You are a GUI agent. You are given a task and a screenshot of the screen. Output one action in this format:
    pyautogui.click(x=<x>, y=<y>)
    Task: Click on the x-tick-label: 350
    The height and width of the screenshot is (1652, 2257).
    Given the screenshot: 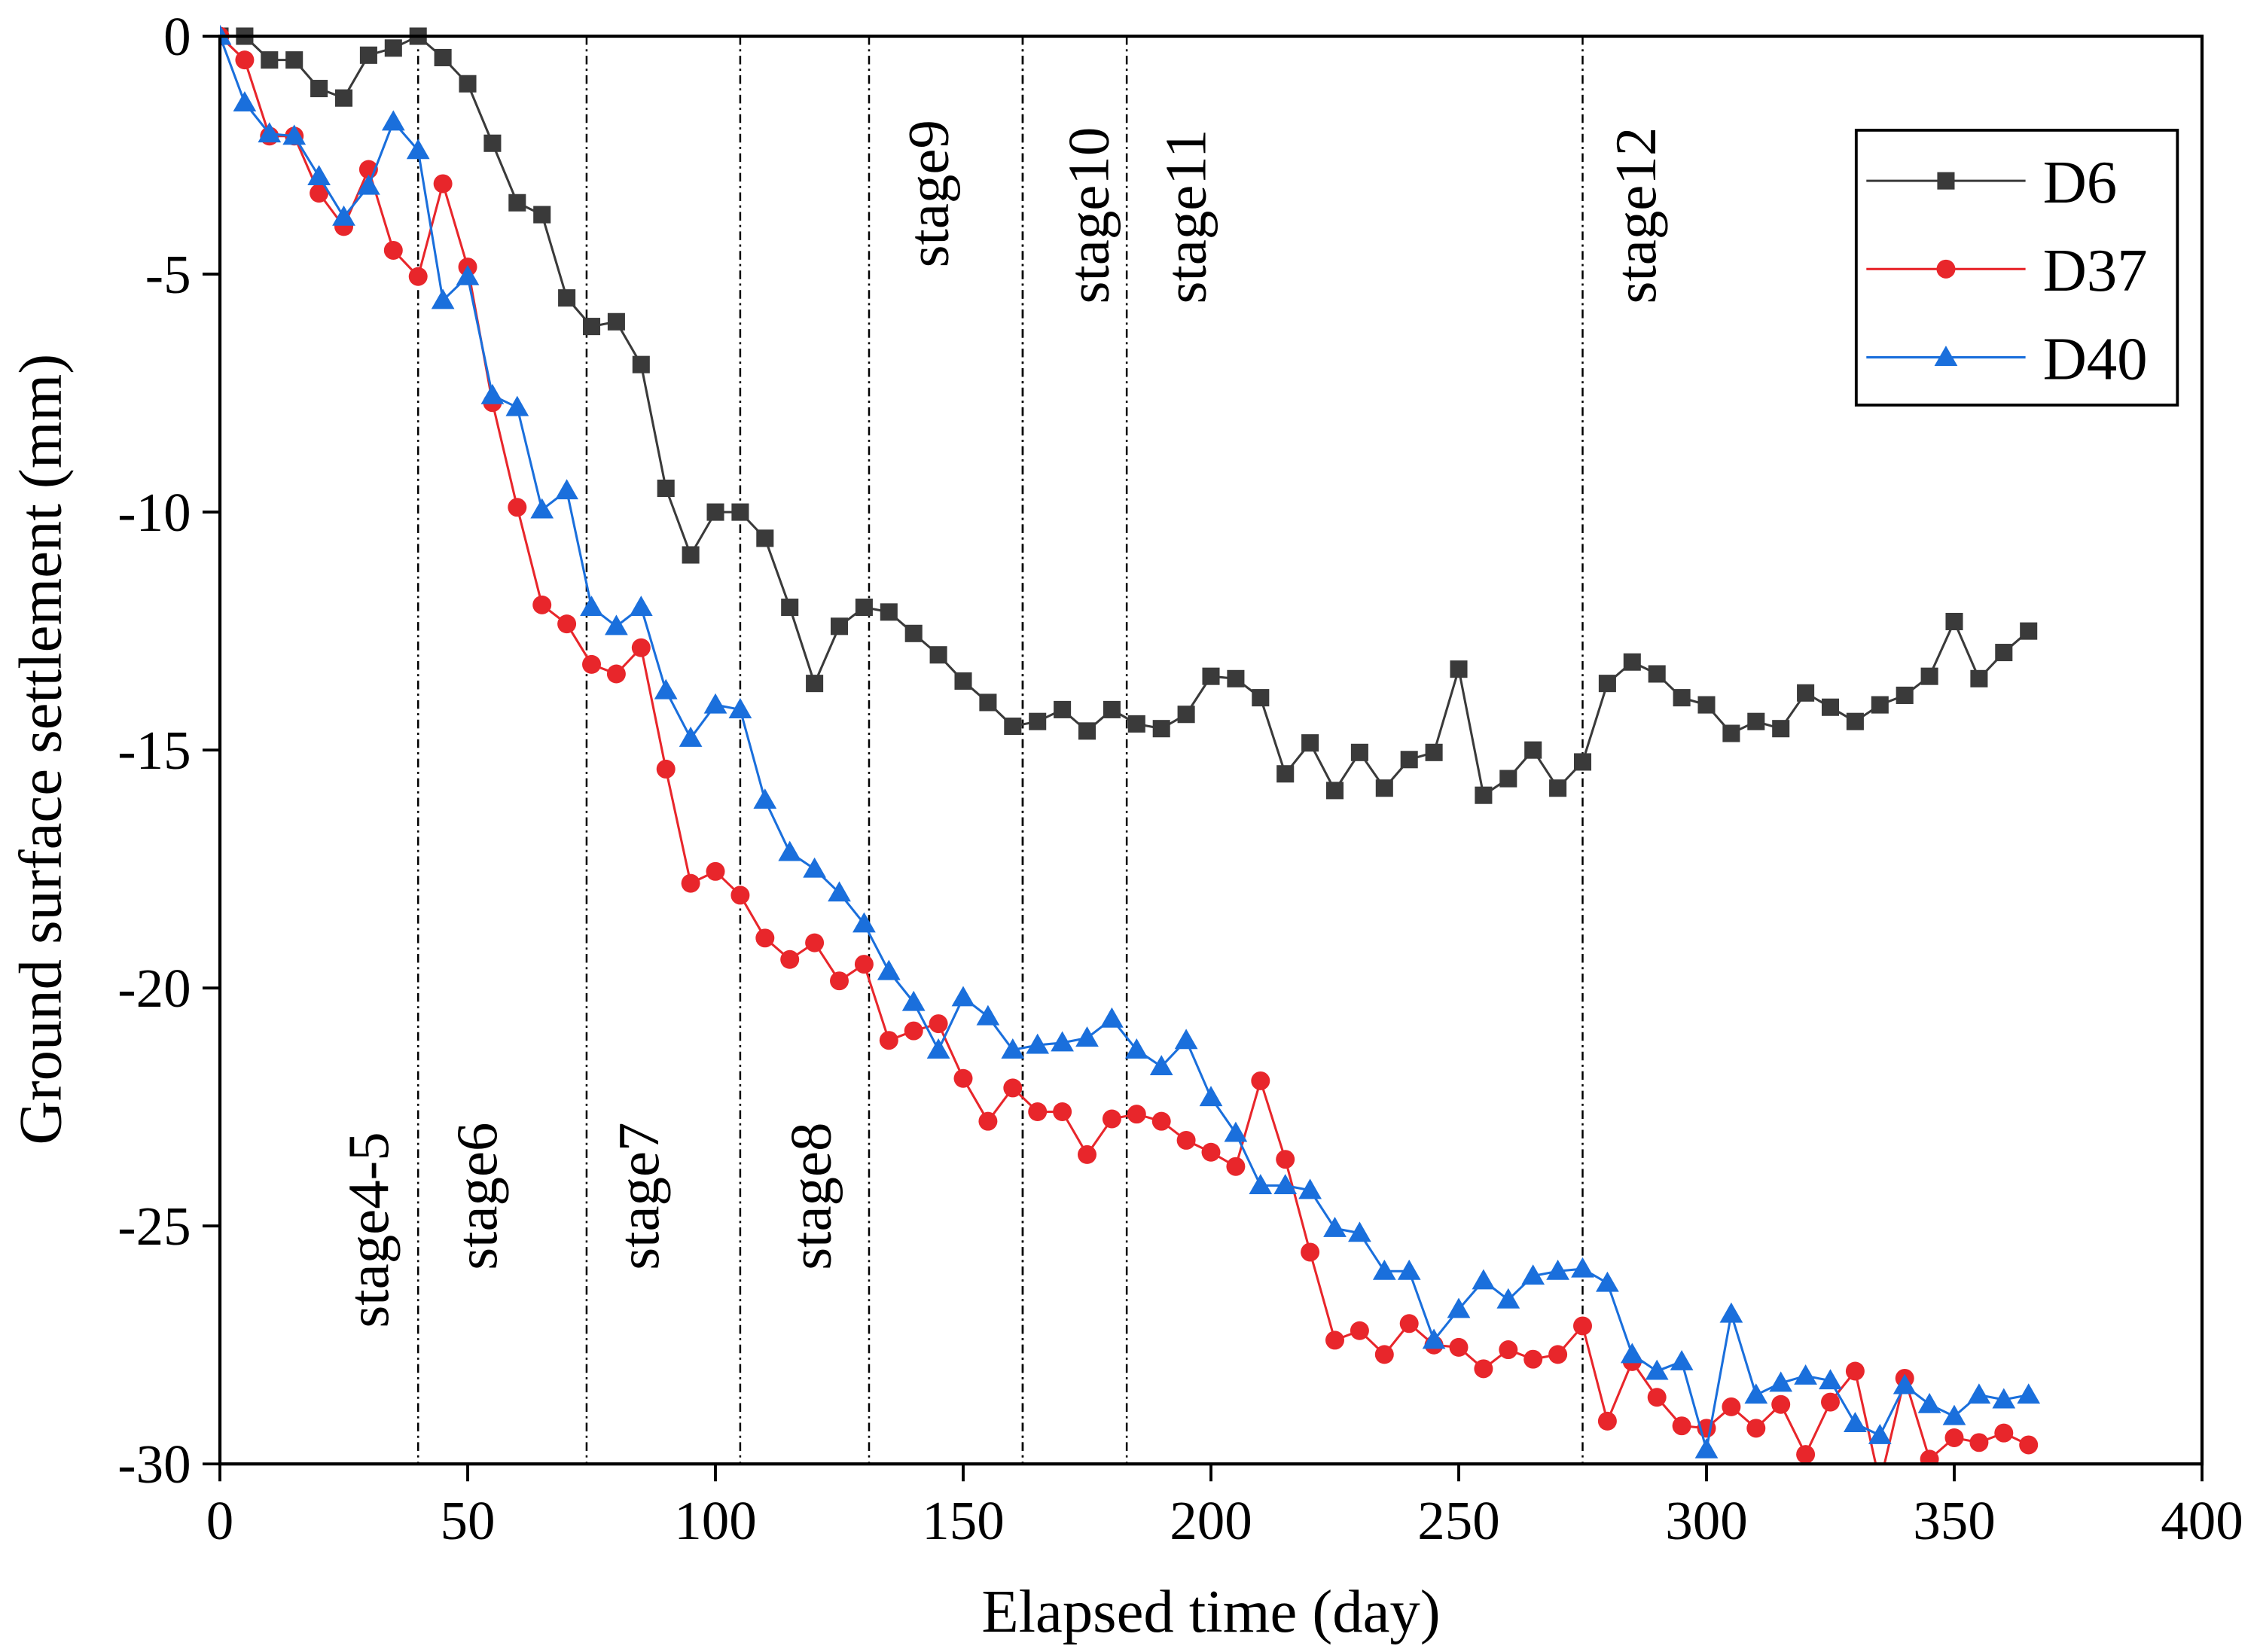 What is the action you would take?
    pyautogui.click(x=1954, y=1520)
    